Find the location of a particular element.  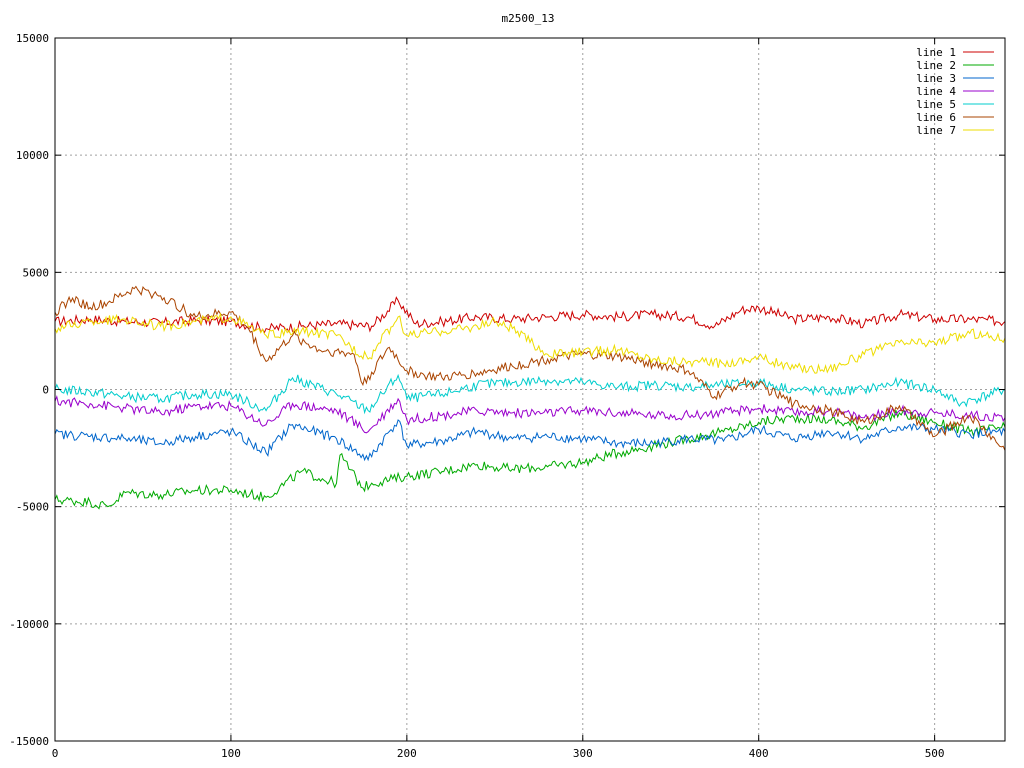

legend-label: line 6 is located at coordinates (936, 117).